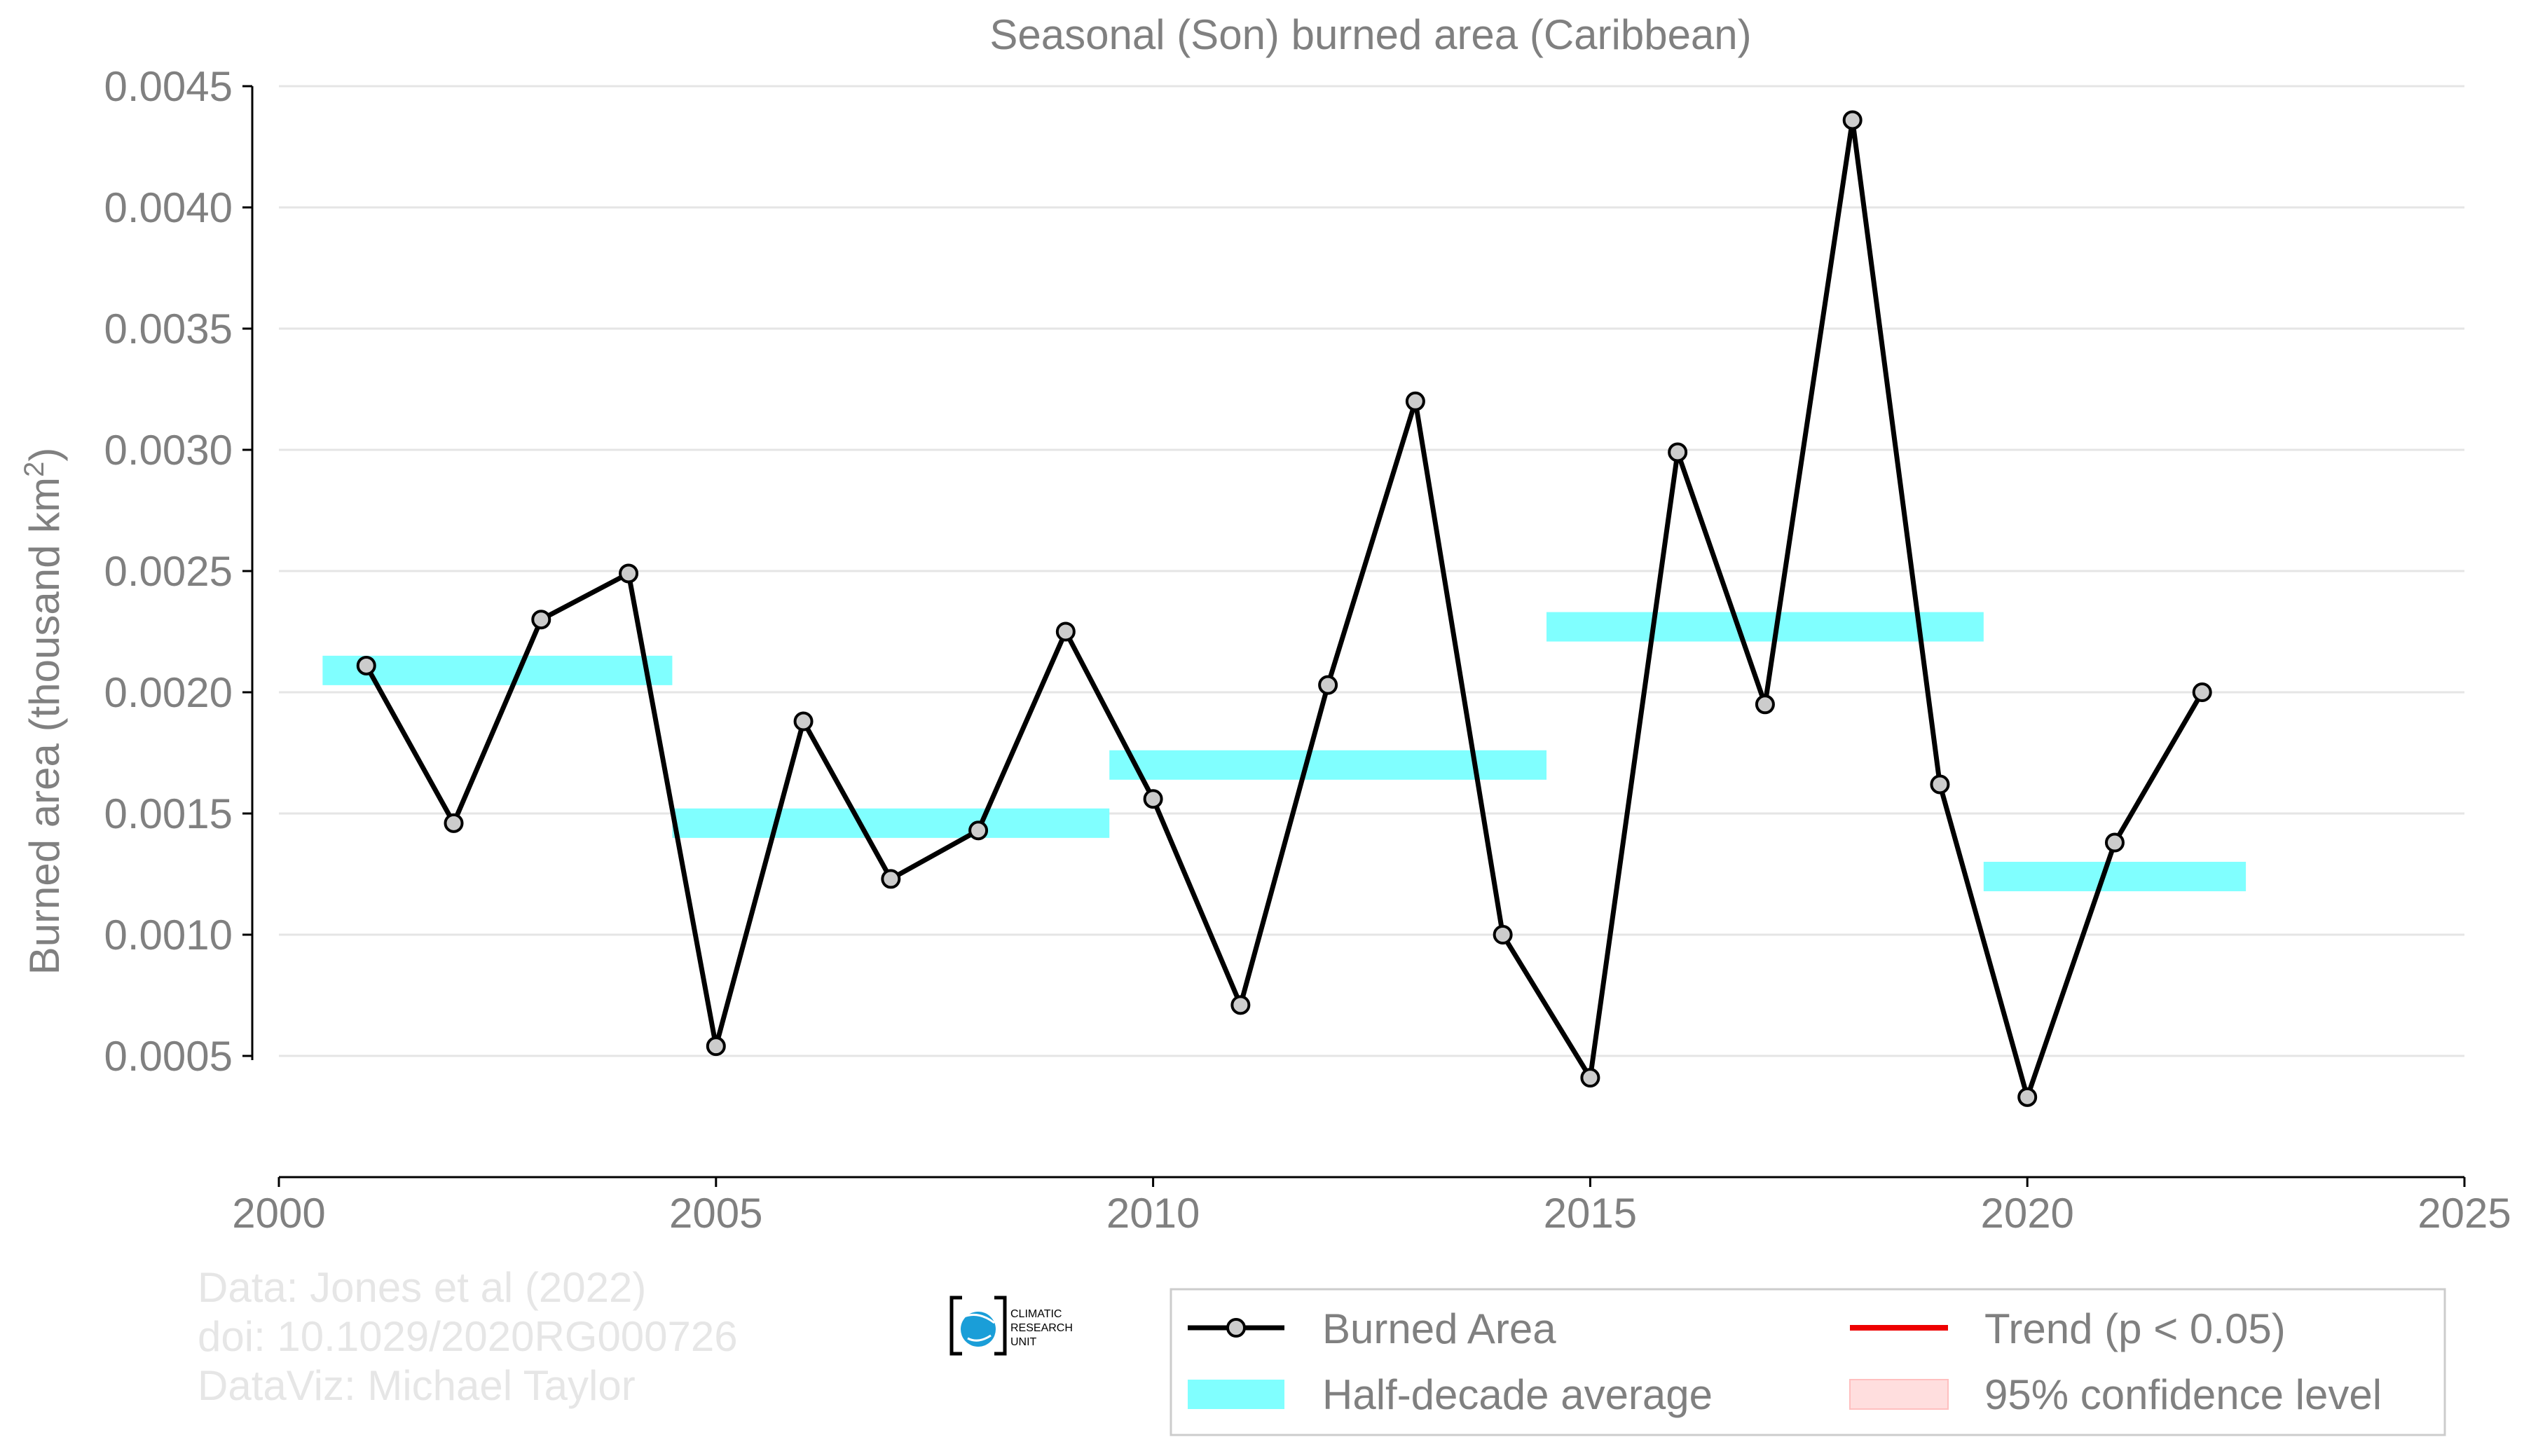 The height and width of the screenshot is (1456, 2524). Describe the element at coordinates (169, 328) in the screenshot. I see `y-tick-label: 0.0035` at that location.